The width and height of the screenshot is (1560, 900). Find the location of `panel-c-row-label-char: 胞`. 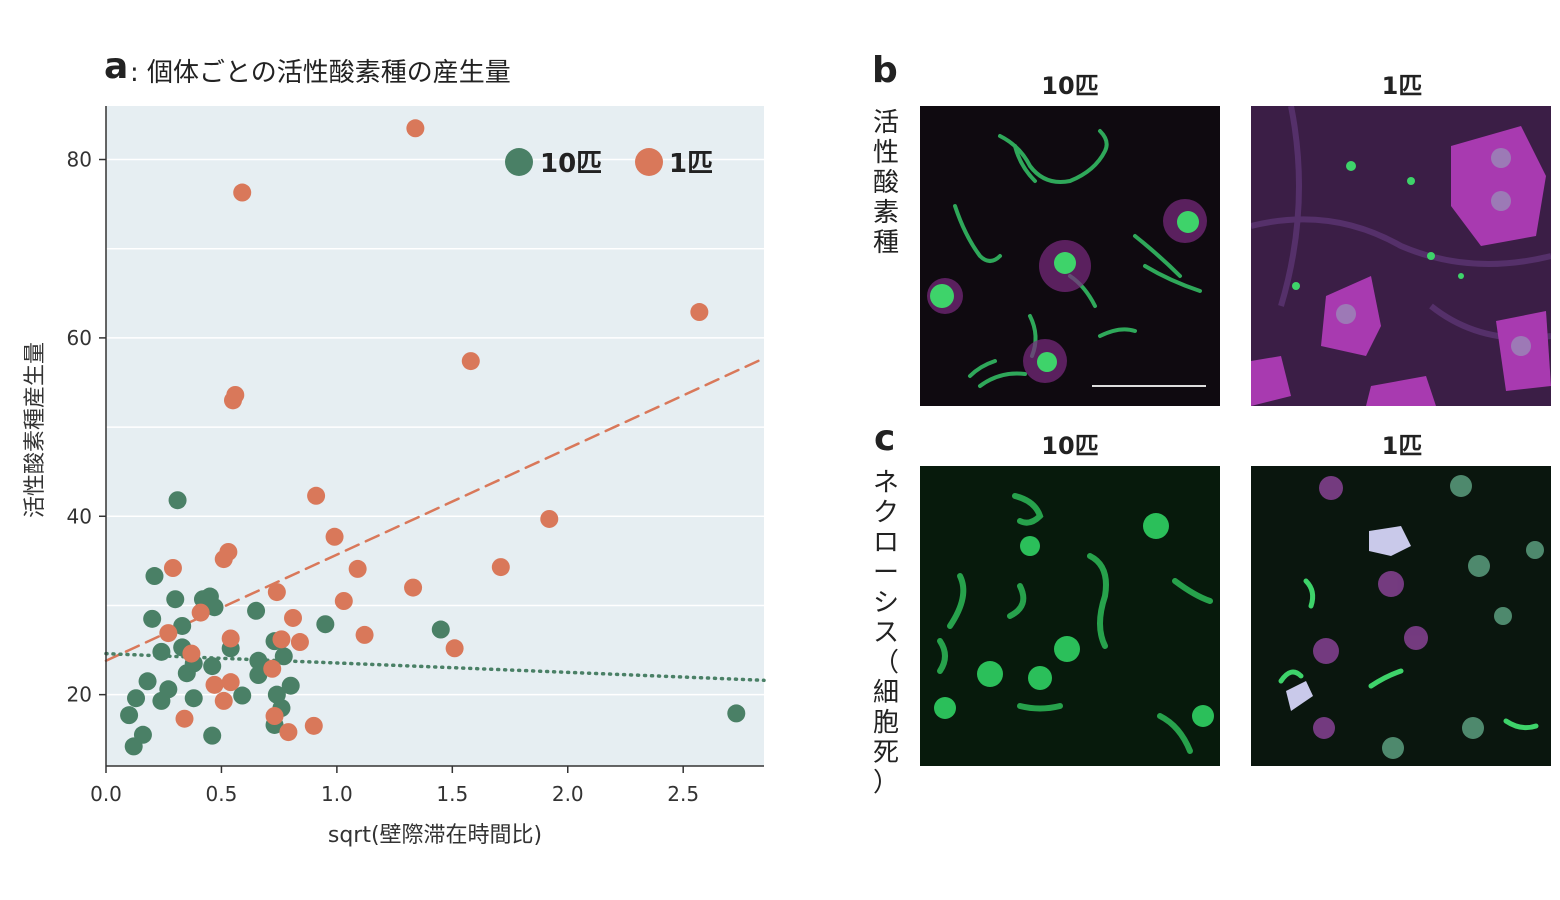

panel-c-row-label-char: 胞 is located at coordinates (885, 723).